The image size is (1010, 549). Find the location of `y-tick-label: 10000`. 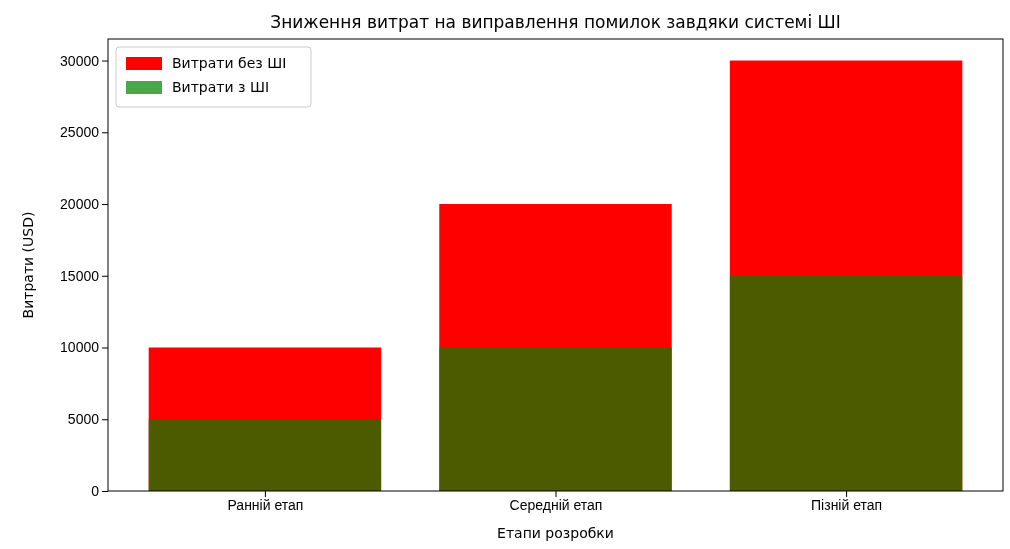

y-tick-label: 10000 is located at coordinates (80, 347).